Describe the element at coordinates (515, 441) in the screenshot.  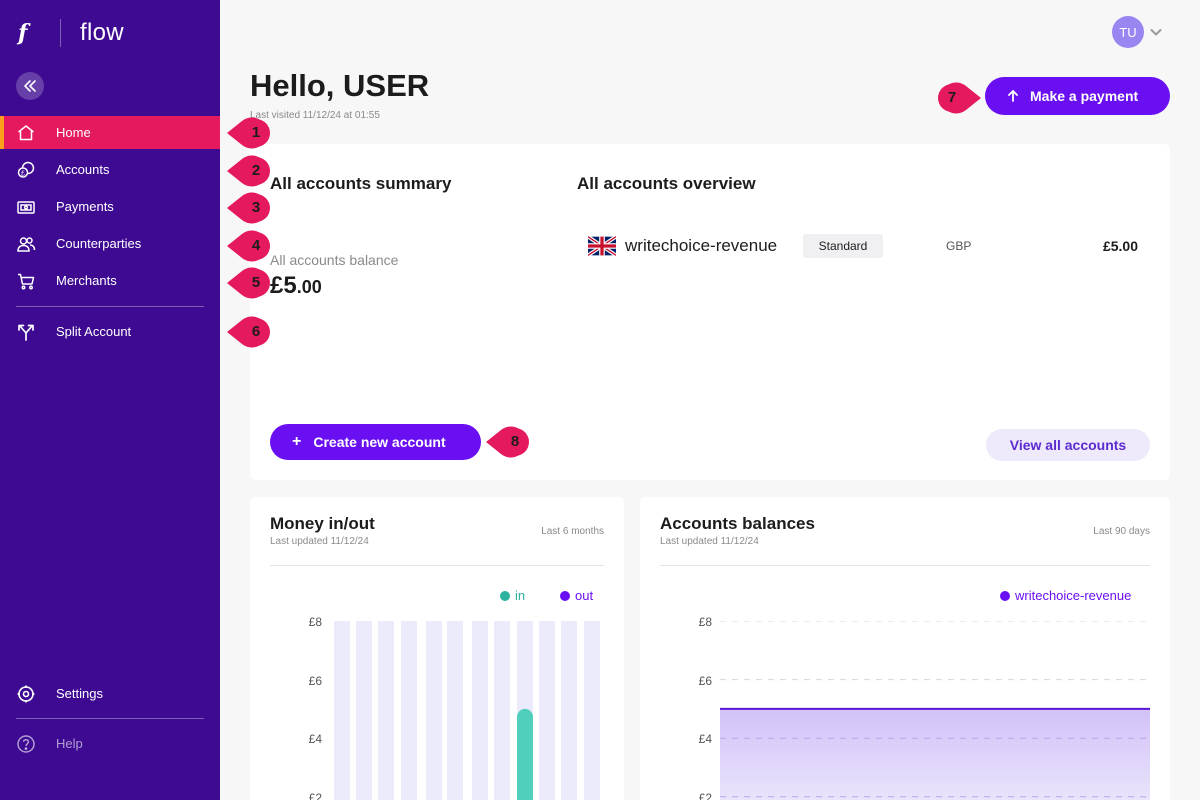
I see `marker-number: 8` at that location.